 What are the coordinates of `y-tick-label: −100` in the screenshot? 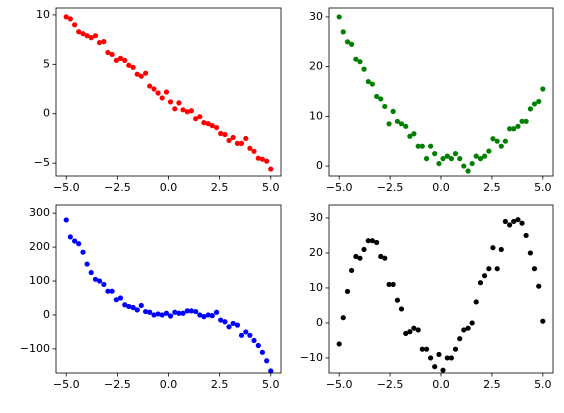 It's located at (35, 348).